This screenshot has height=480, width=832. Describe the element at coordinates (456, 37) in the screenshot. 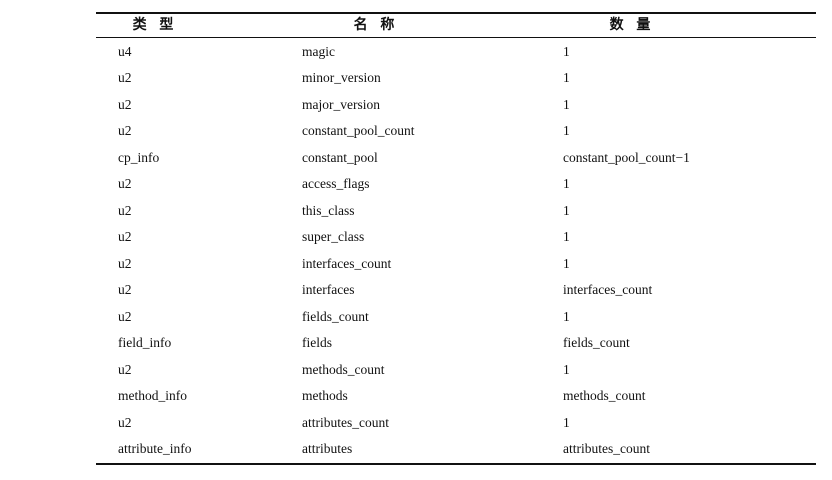

I see `header-rule` at that location.